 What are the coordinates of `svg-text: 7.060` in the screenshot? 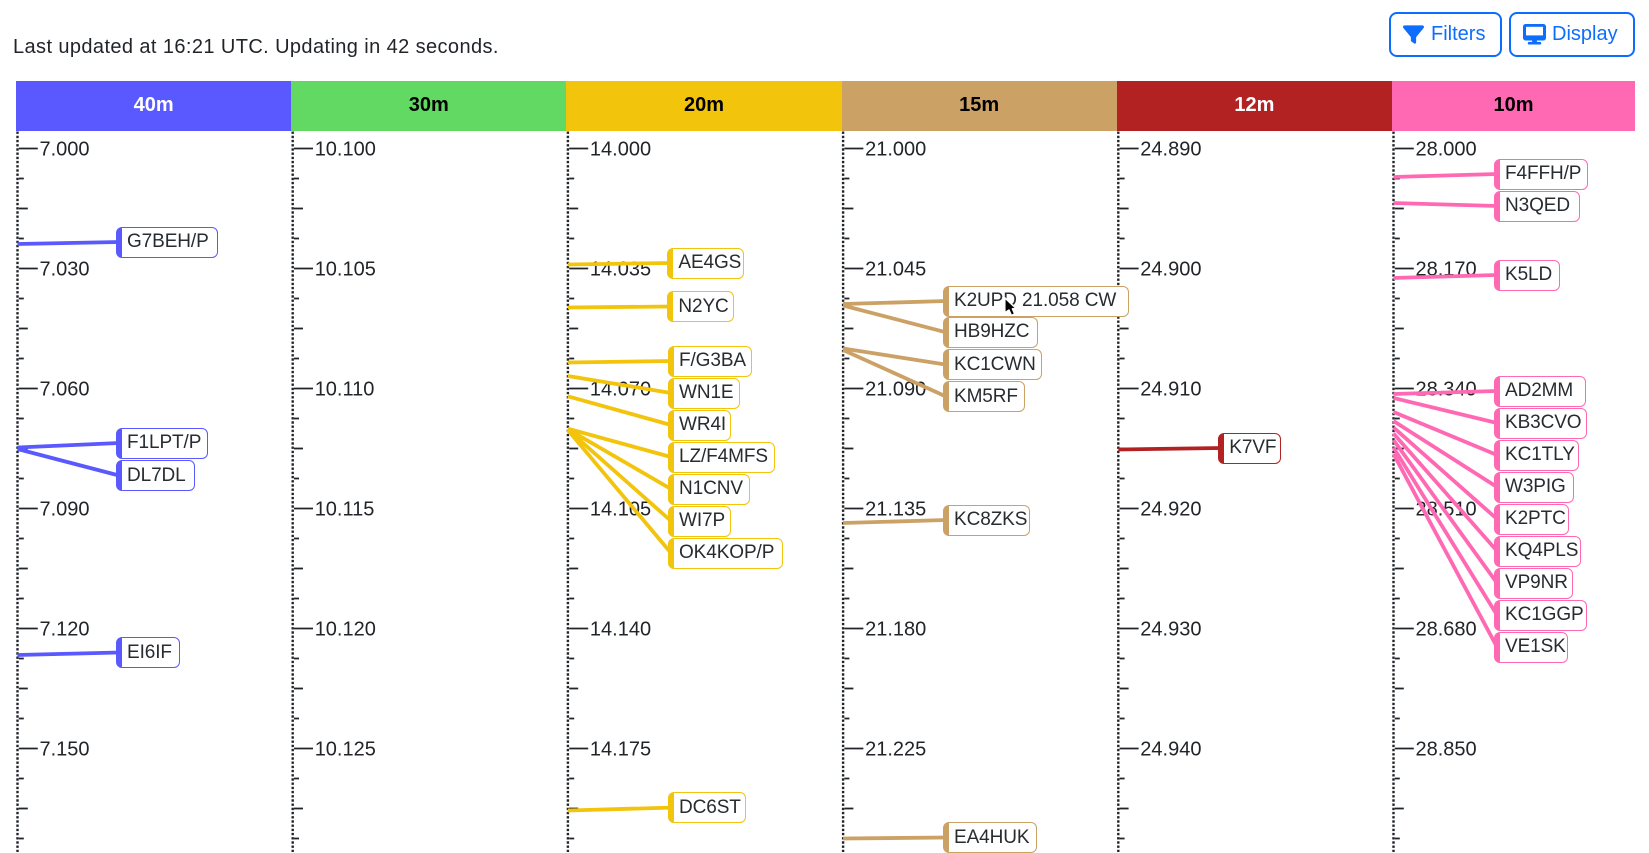 It's located at (65, 390).